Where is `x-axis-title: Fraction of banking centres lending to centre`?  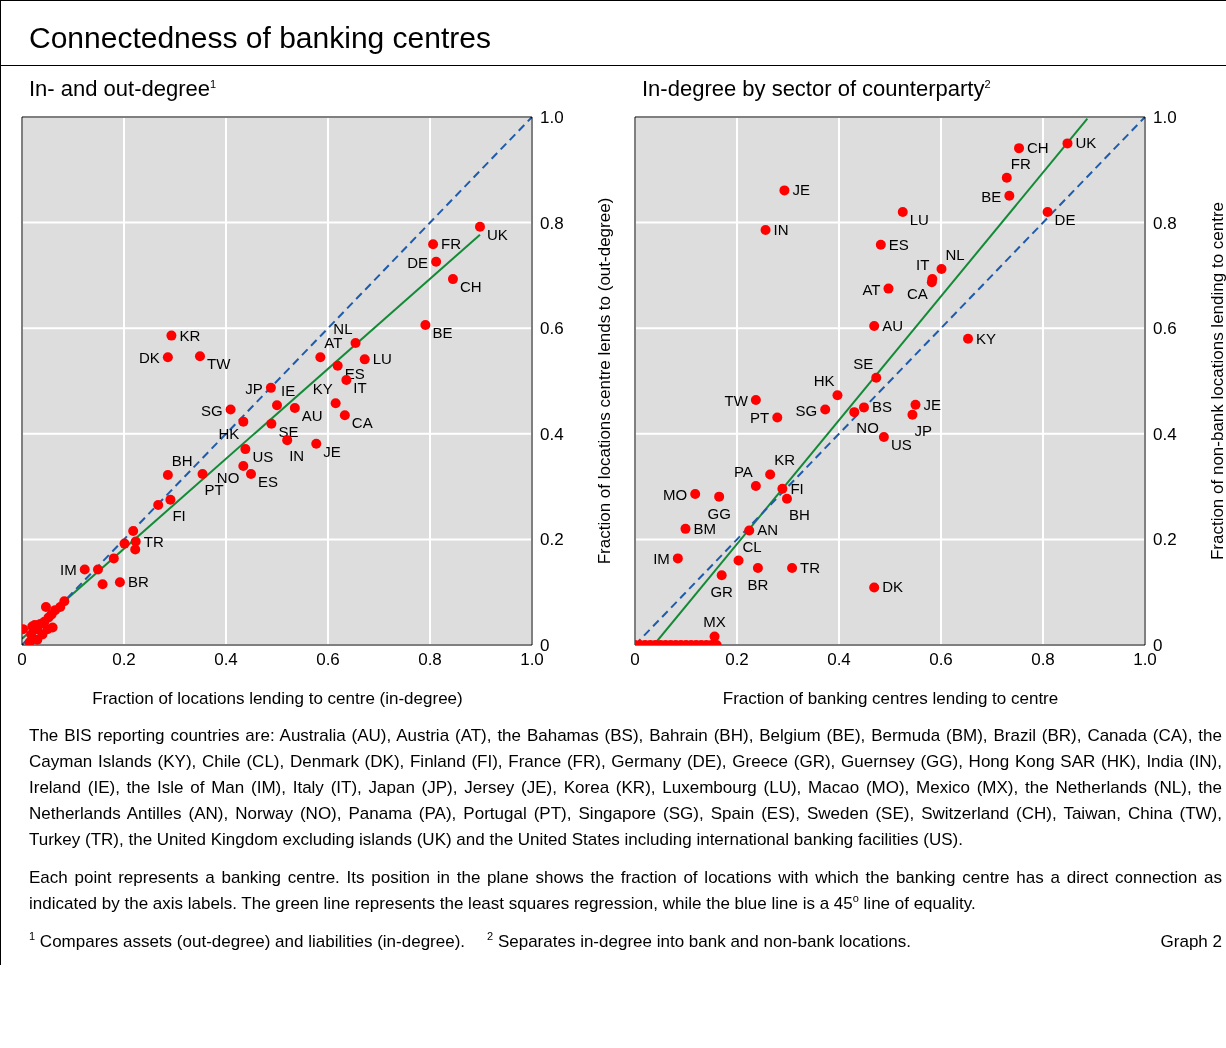 x-axis-title: Fraction of banking centres lending to centre is located at coordinates (890, 699).